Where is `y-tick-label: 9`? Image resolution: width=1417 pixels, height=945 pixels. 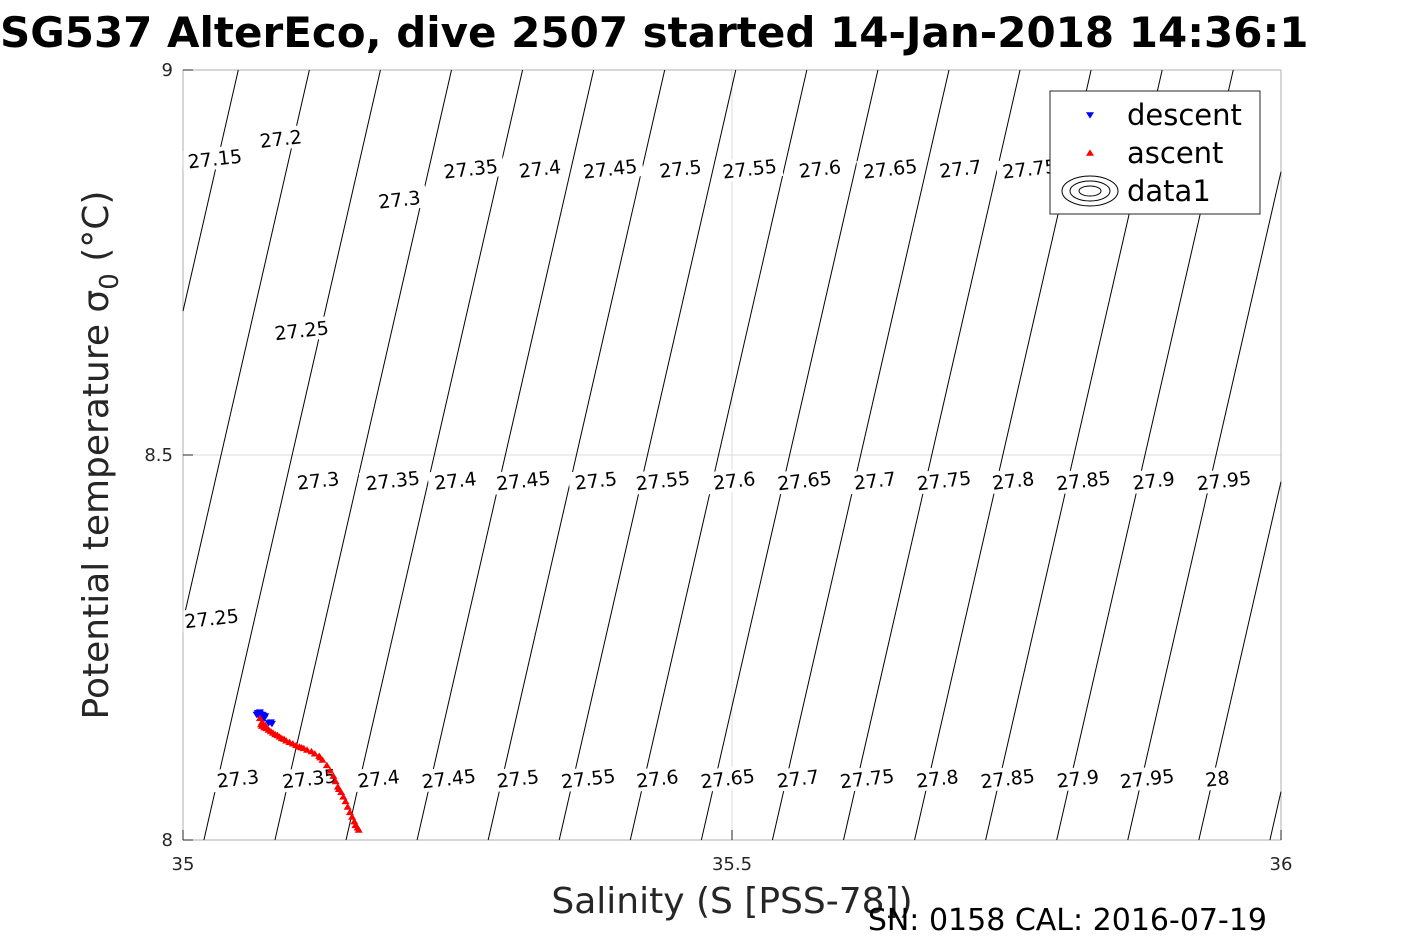 y-tick-label: 9 is located at coordinates (167, 70).